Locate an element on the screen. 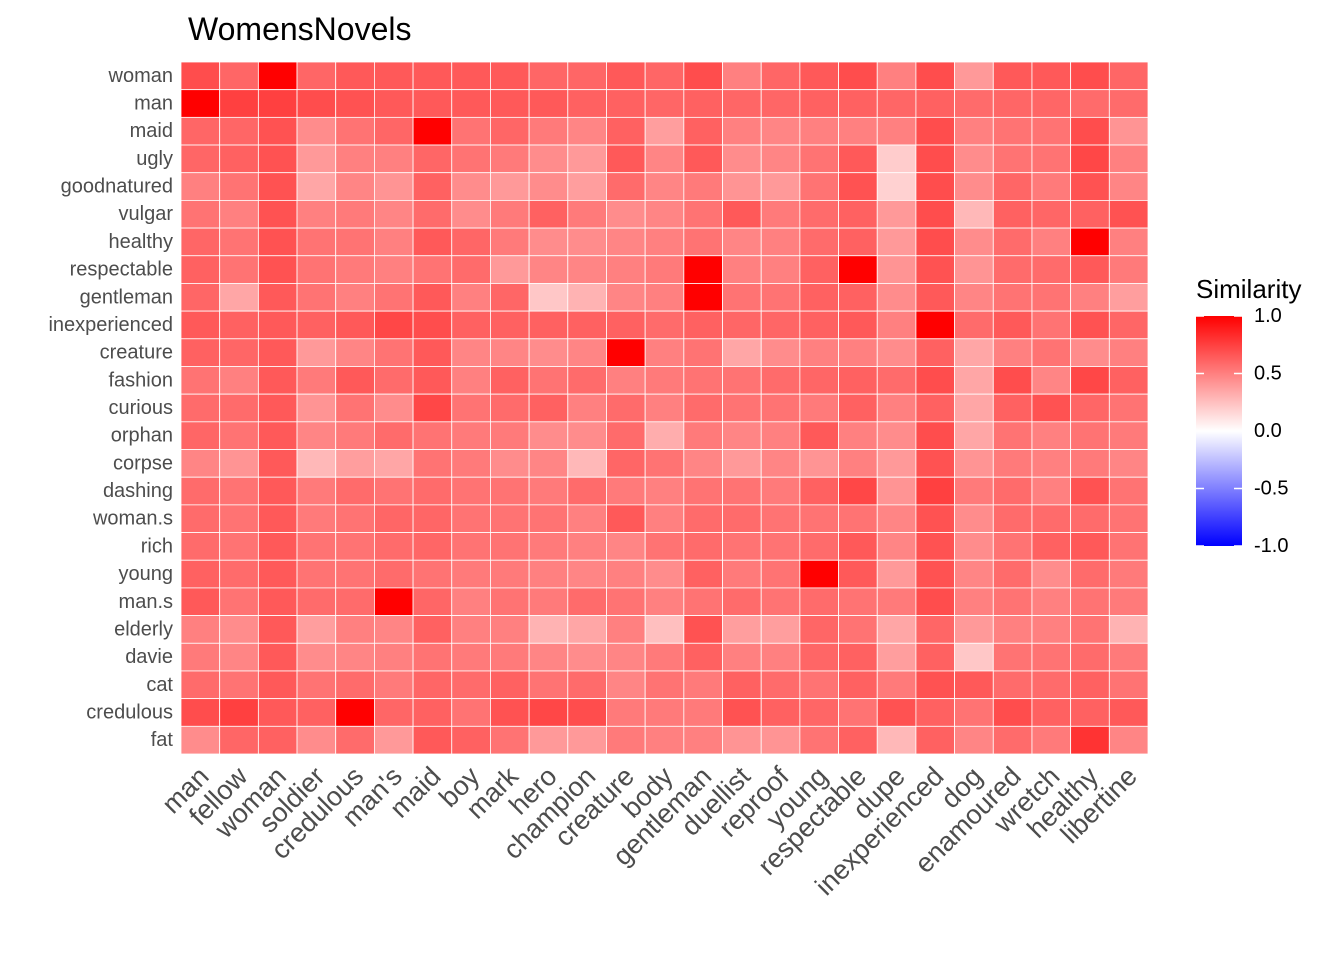  heatmap-cell-elderly-soldier is located at coordinates (316, 629).